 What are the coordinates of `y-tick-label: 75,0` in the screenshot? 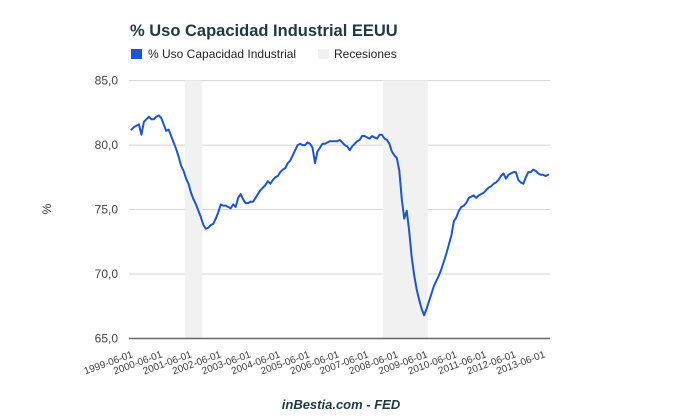 It's located at (107, 210).